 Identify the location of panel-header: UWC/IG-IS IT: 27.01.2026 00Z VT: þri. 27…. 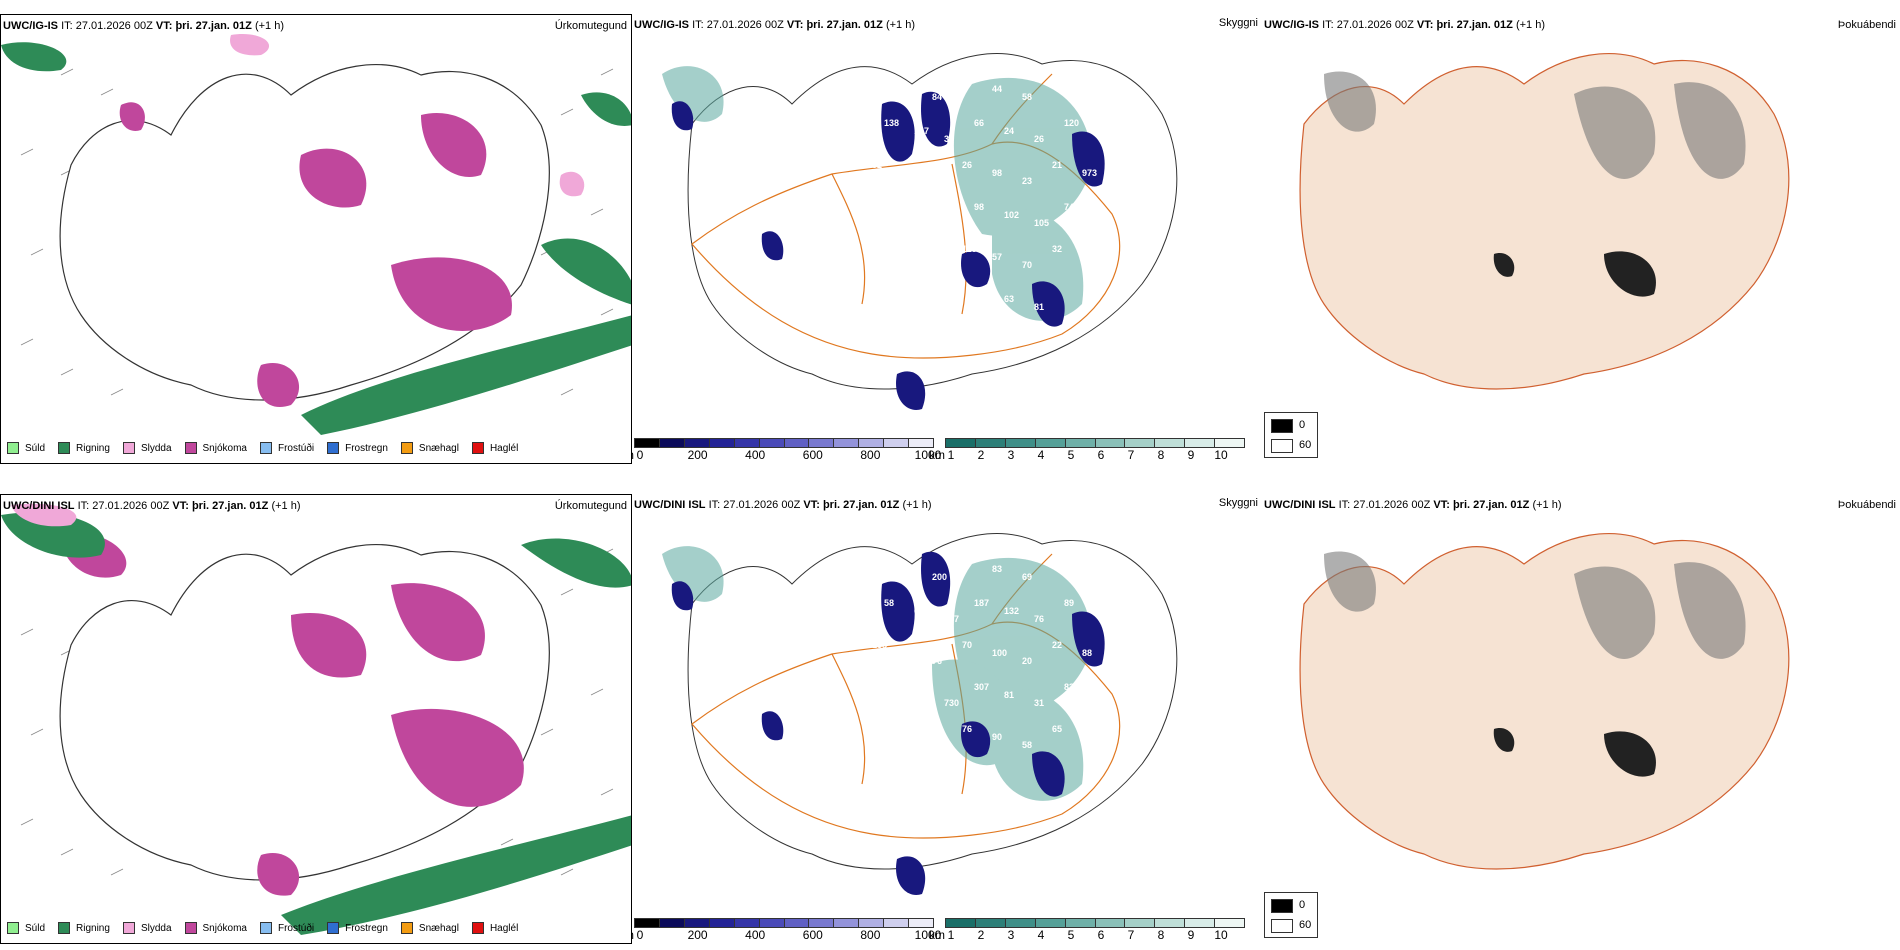
(1404, 25).